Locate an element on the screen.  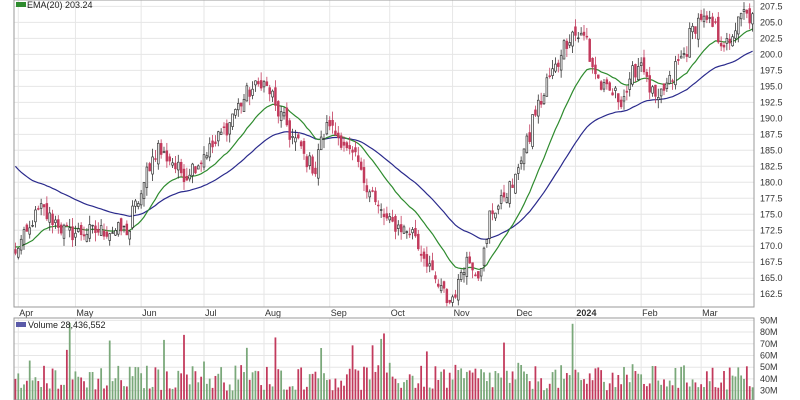
ema20-legend-label: EMA(20) 203.24 is located at coordinates (60, 5).